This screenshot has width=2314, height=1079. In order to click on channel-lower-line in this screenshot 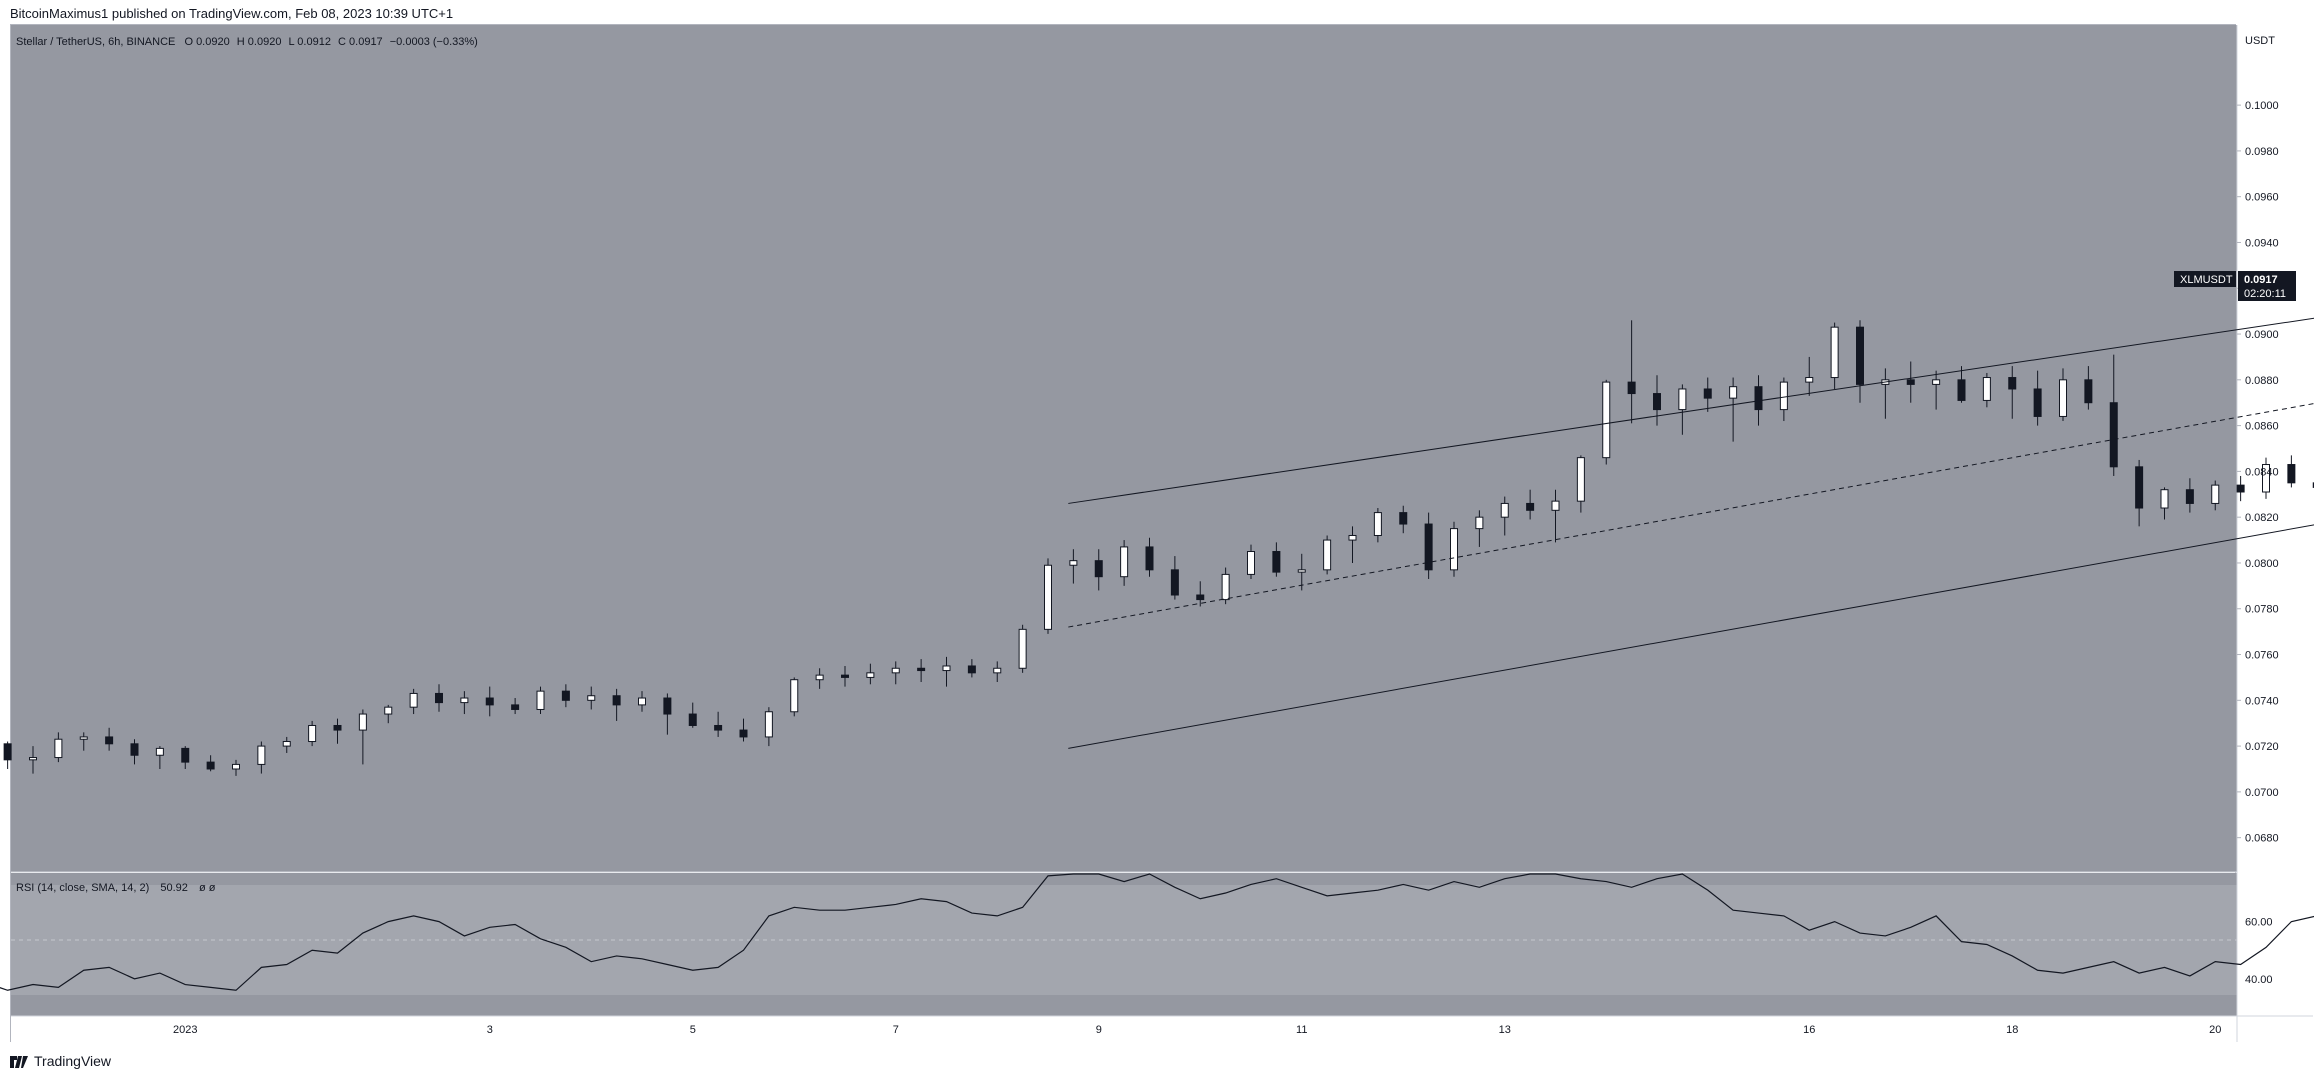, I will do `click(1691, 636)`.